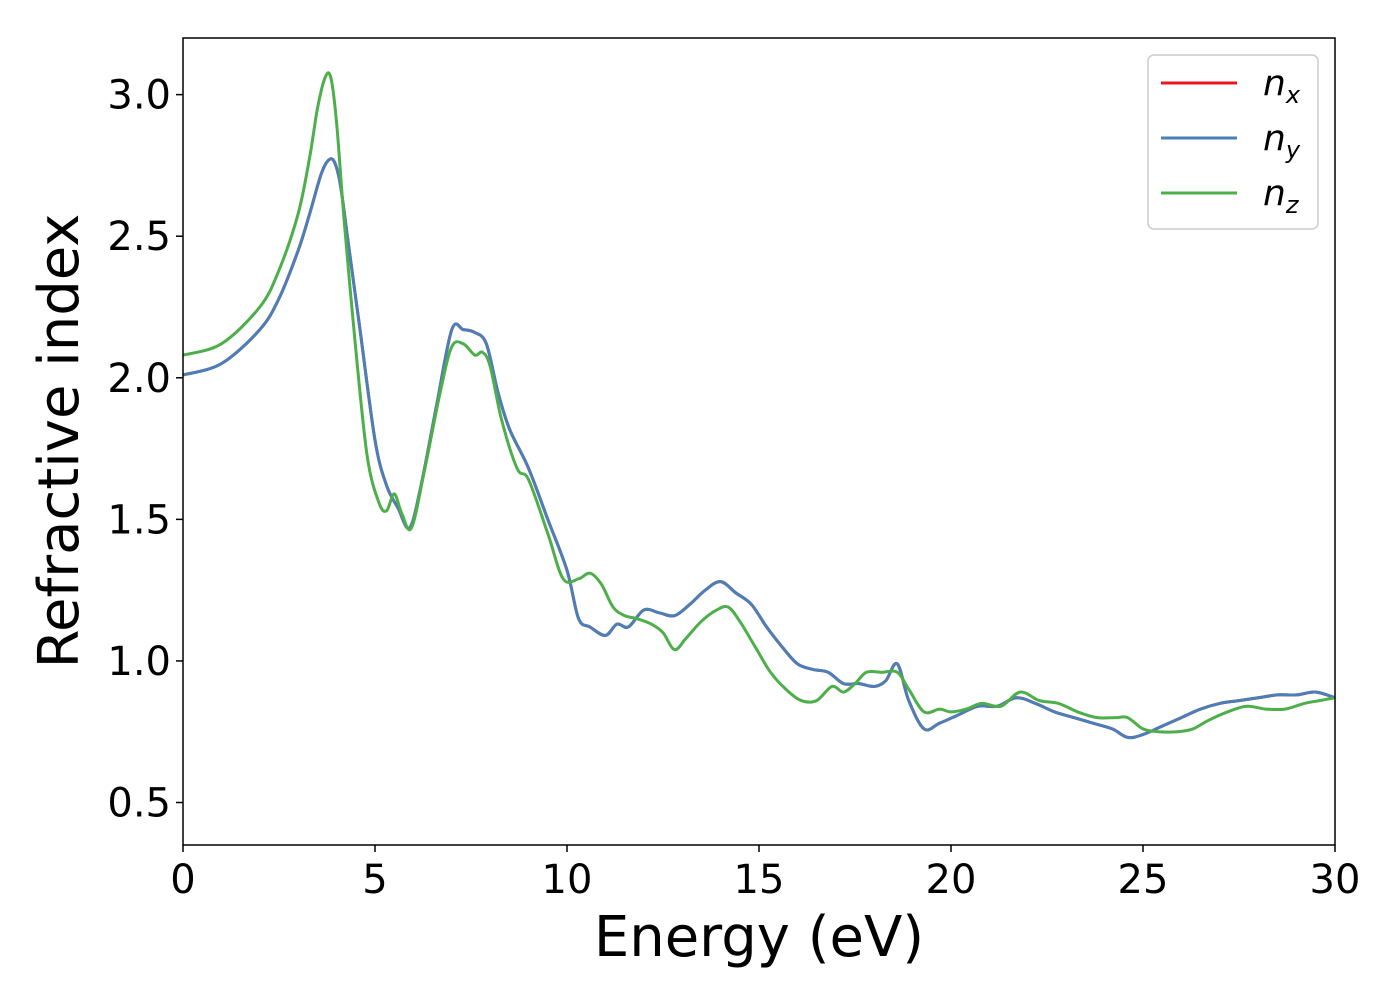 The height and width of the screenshot is (1000, 1400). I want to click on y-axis-ticks: 0.5 1.0 1.5 2.0 2.5 3.0, so click(145, 450).